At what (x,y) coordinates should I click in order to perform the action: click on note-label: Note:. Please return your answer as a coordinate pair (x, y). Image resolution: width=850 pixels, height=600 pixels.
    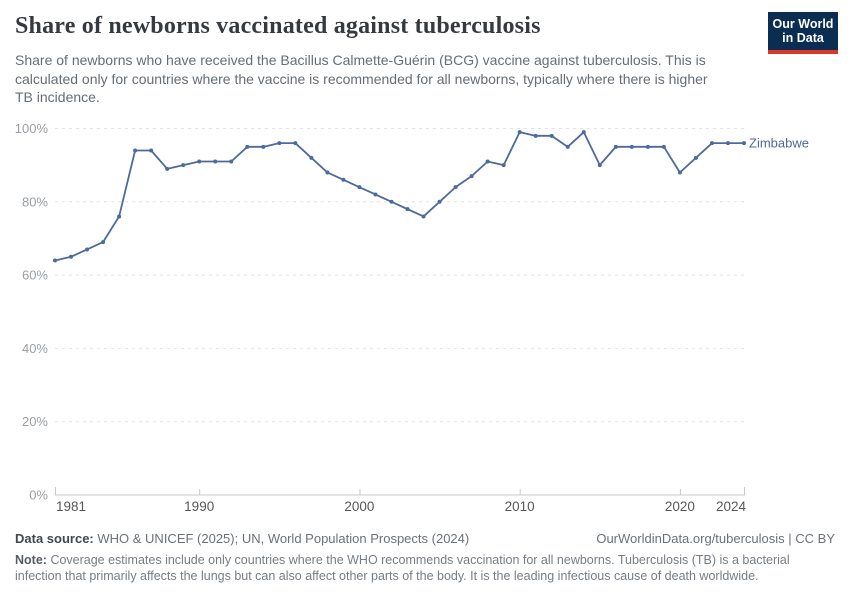
    Looking at the image, I should click on (31, 560).